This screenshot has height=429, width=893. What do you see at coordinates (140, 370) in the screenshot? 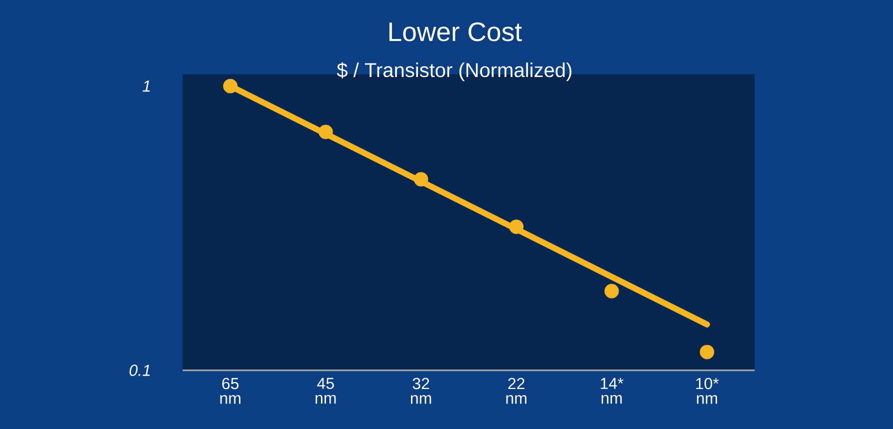
I see `y-tick-label: 0.1` at bounding box center [140, 370].